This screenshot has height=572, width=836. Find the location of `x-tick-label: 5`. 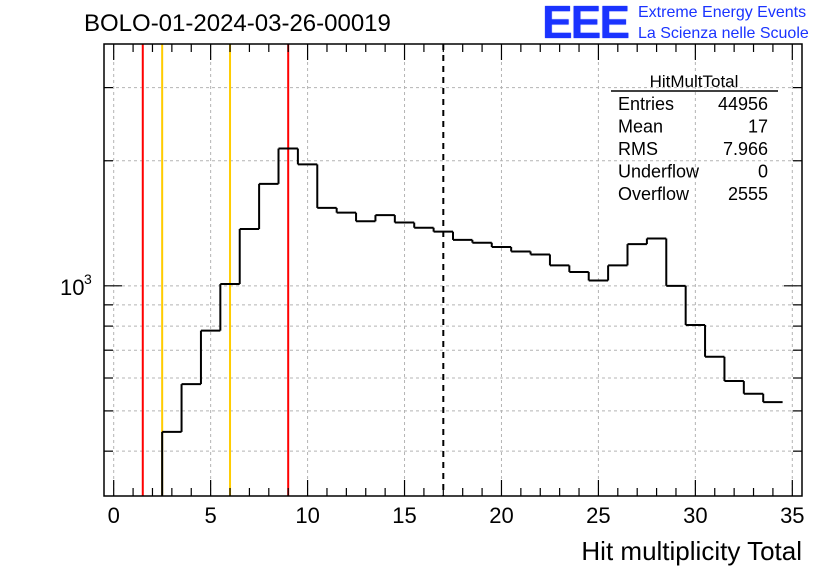

x-tick-label: 5 is located at coordinates (211, 515).